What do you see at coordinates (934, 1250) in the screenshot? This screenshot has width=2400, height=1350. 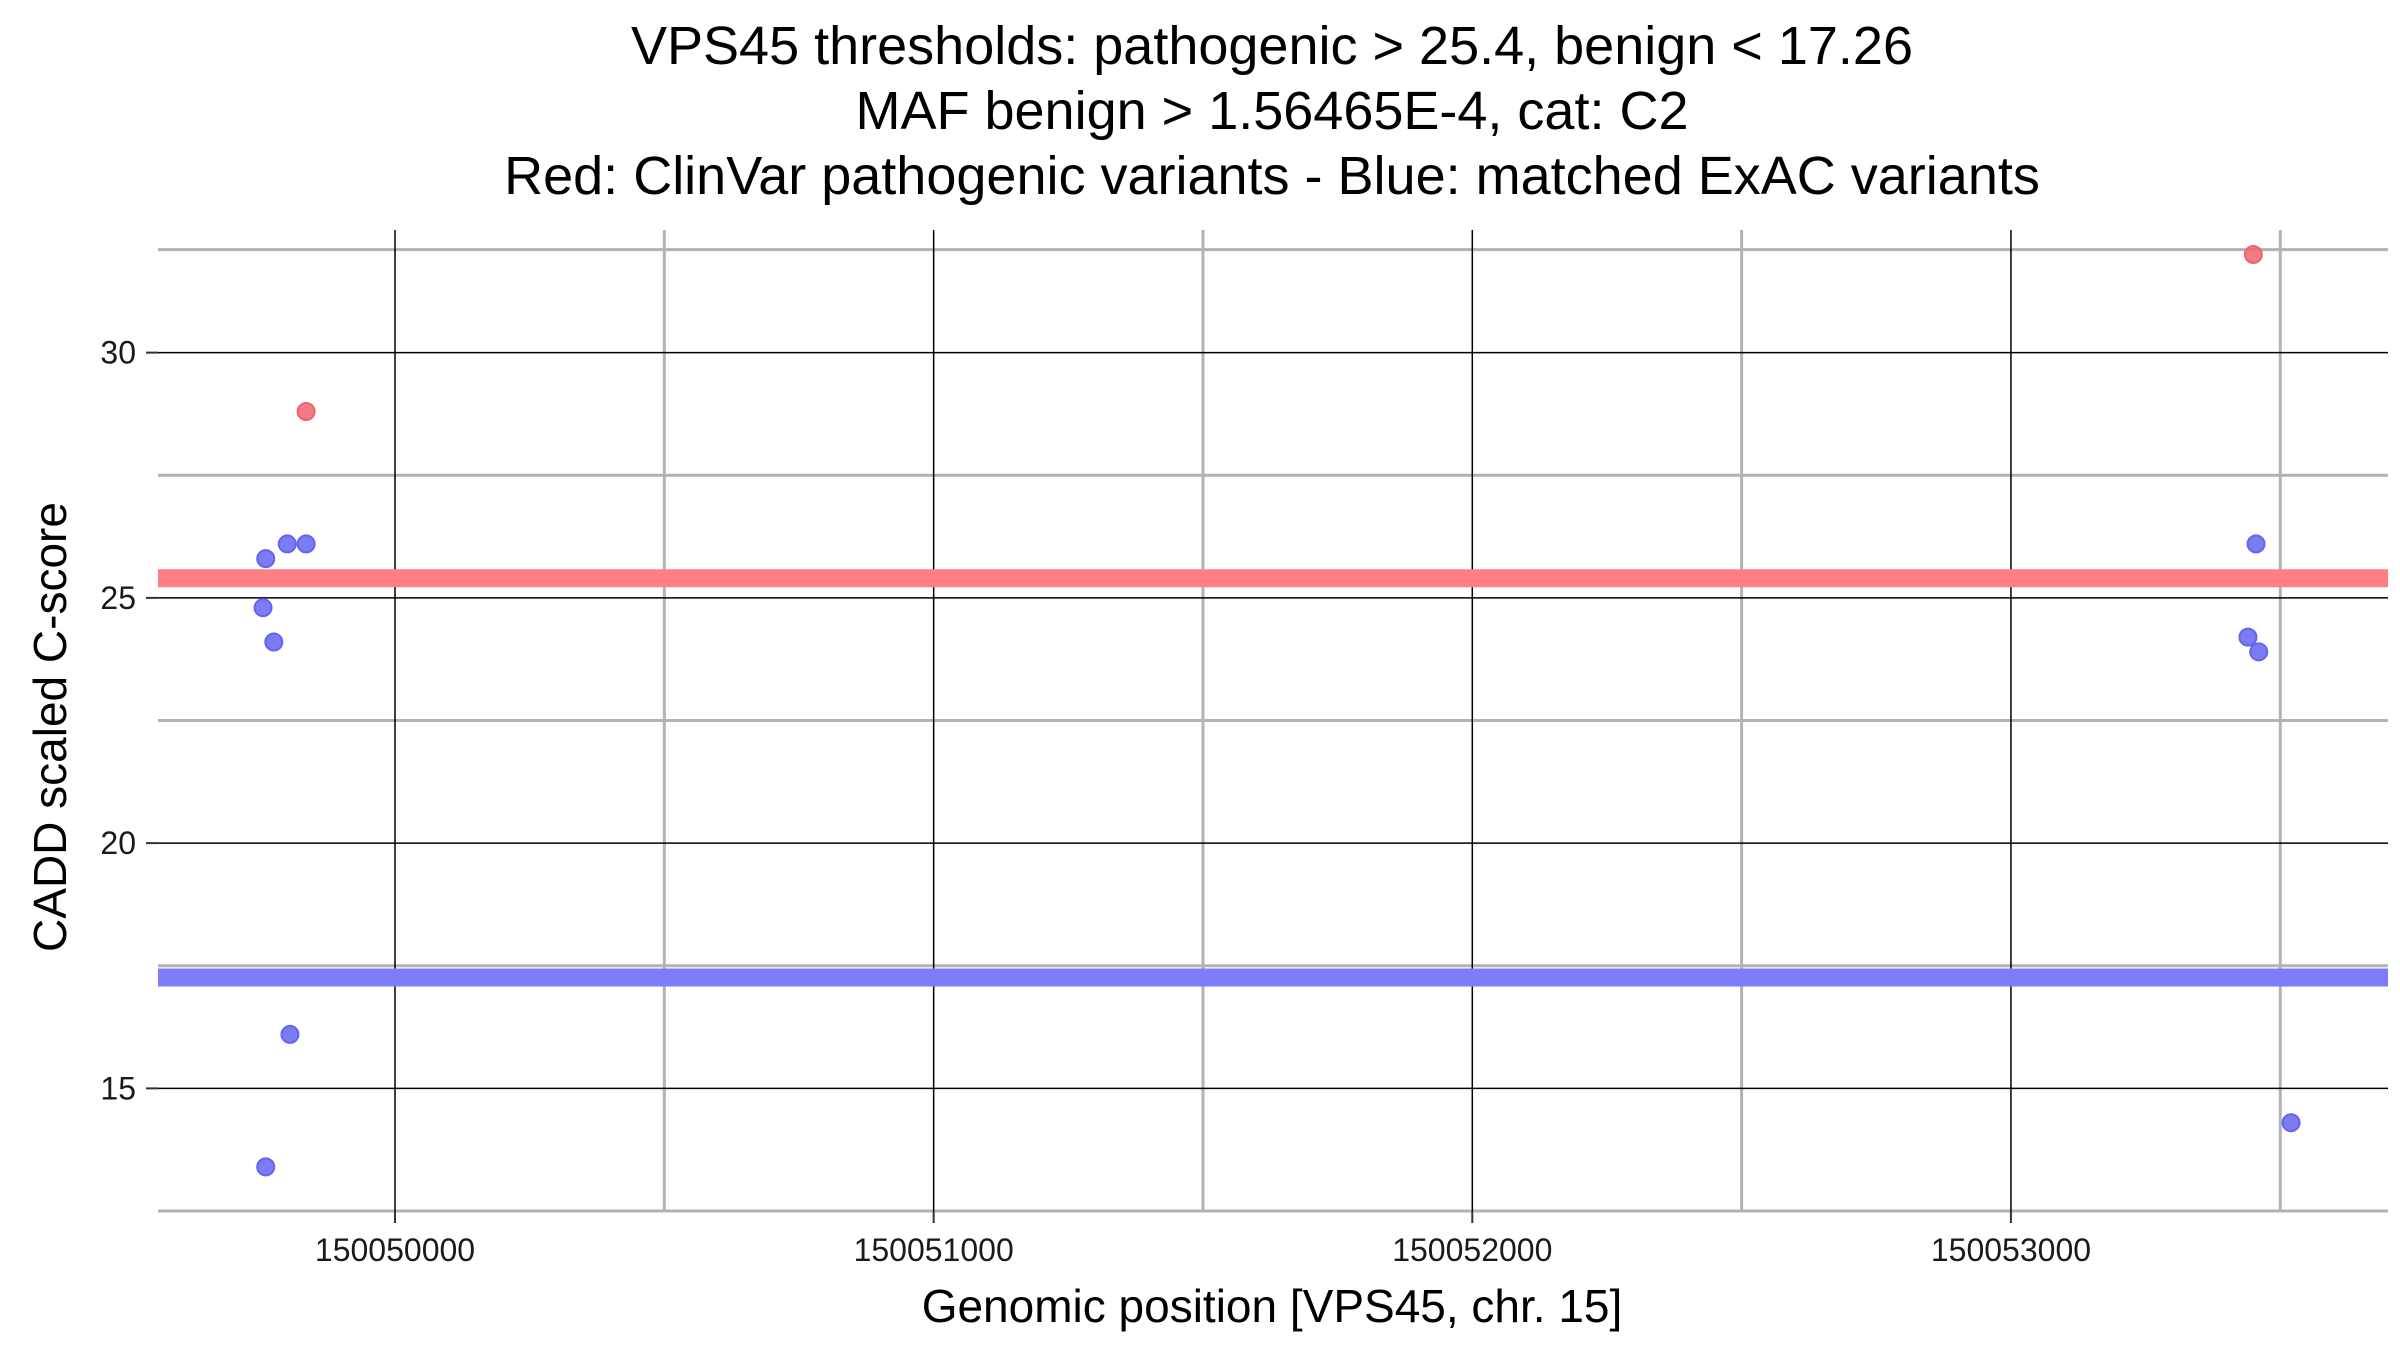 I see `x-tick-label-1: 150051000` at bounding box center [934, 1250].